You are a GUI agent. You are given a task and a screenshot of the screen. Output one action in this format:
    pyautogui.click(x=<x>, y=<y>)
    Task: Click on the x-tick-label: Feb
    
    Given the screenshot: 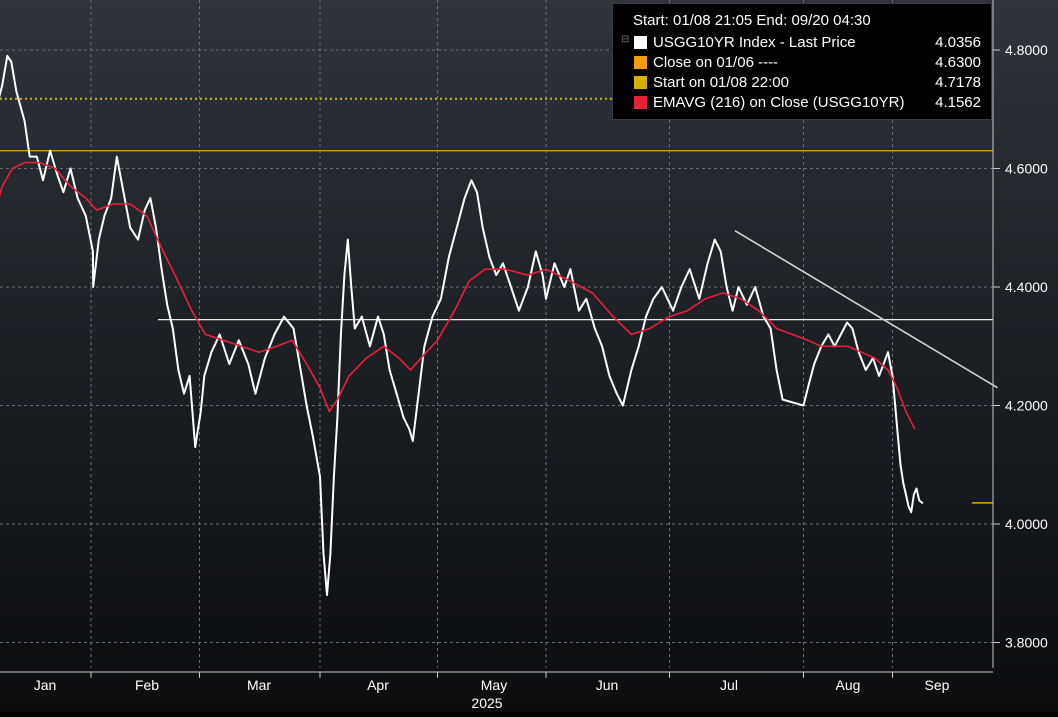 What is the action you would take?
    pyautogui.click(x=147, y=685)
    